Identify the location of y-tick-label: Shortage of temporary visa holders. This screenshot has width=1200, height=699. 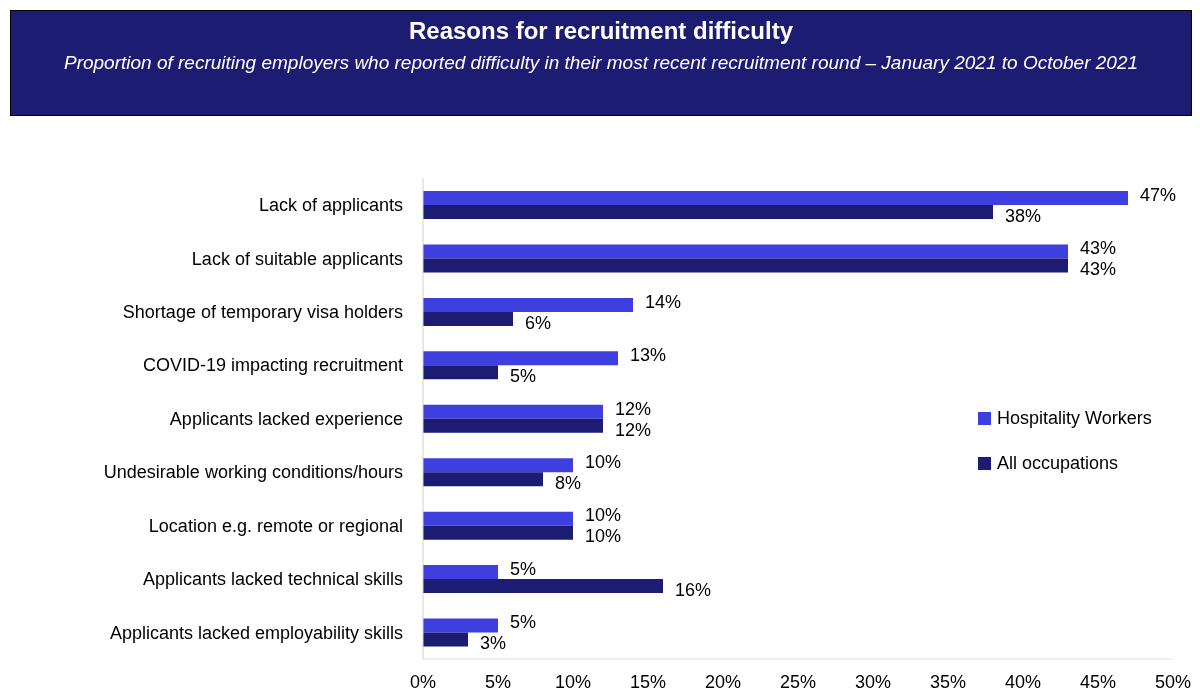
(262, 312).